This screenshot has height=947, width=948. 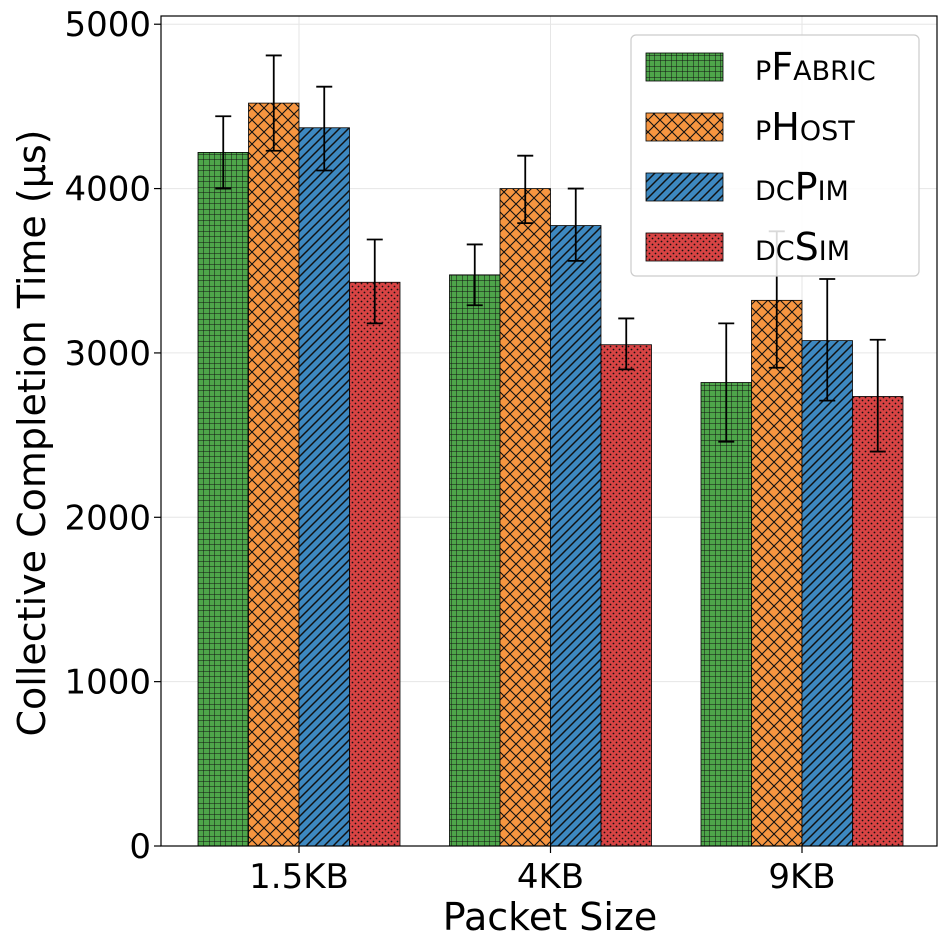 What do you see at coordinates (747, 187) in the screenshot?
I see `legend-item-dcpim: DCPIM` at bounding box center [747, 187].